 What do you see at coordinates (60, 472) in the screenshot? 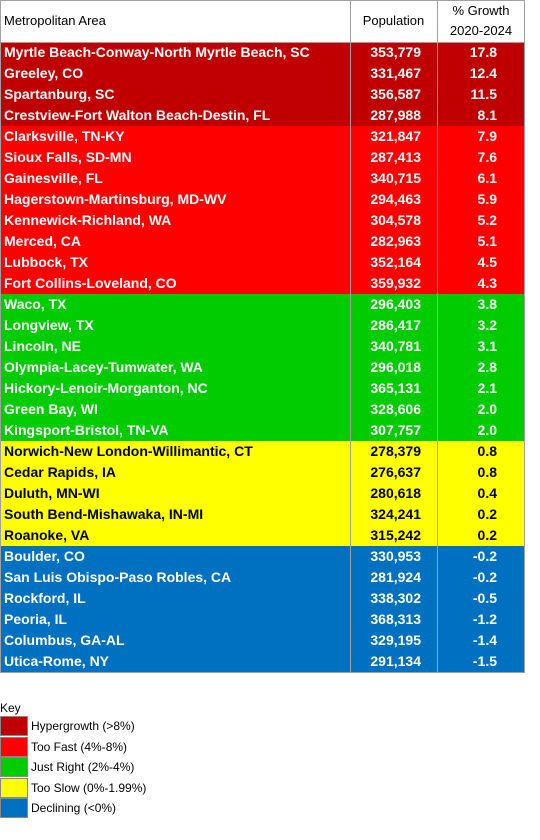
I see `area-name: Cedar Rapids, IA` at bounding box center [60, 472].